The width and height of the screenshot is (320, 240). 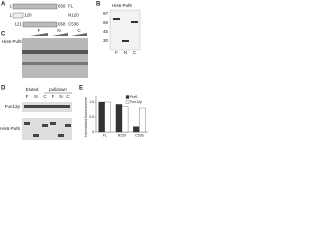 What do you see at coordinates (136, 102) in the screenshot?
I see `legend-label: Fun12p` at bounding box center [136, 102].